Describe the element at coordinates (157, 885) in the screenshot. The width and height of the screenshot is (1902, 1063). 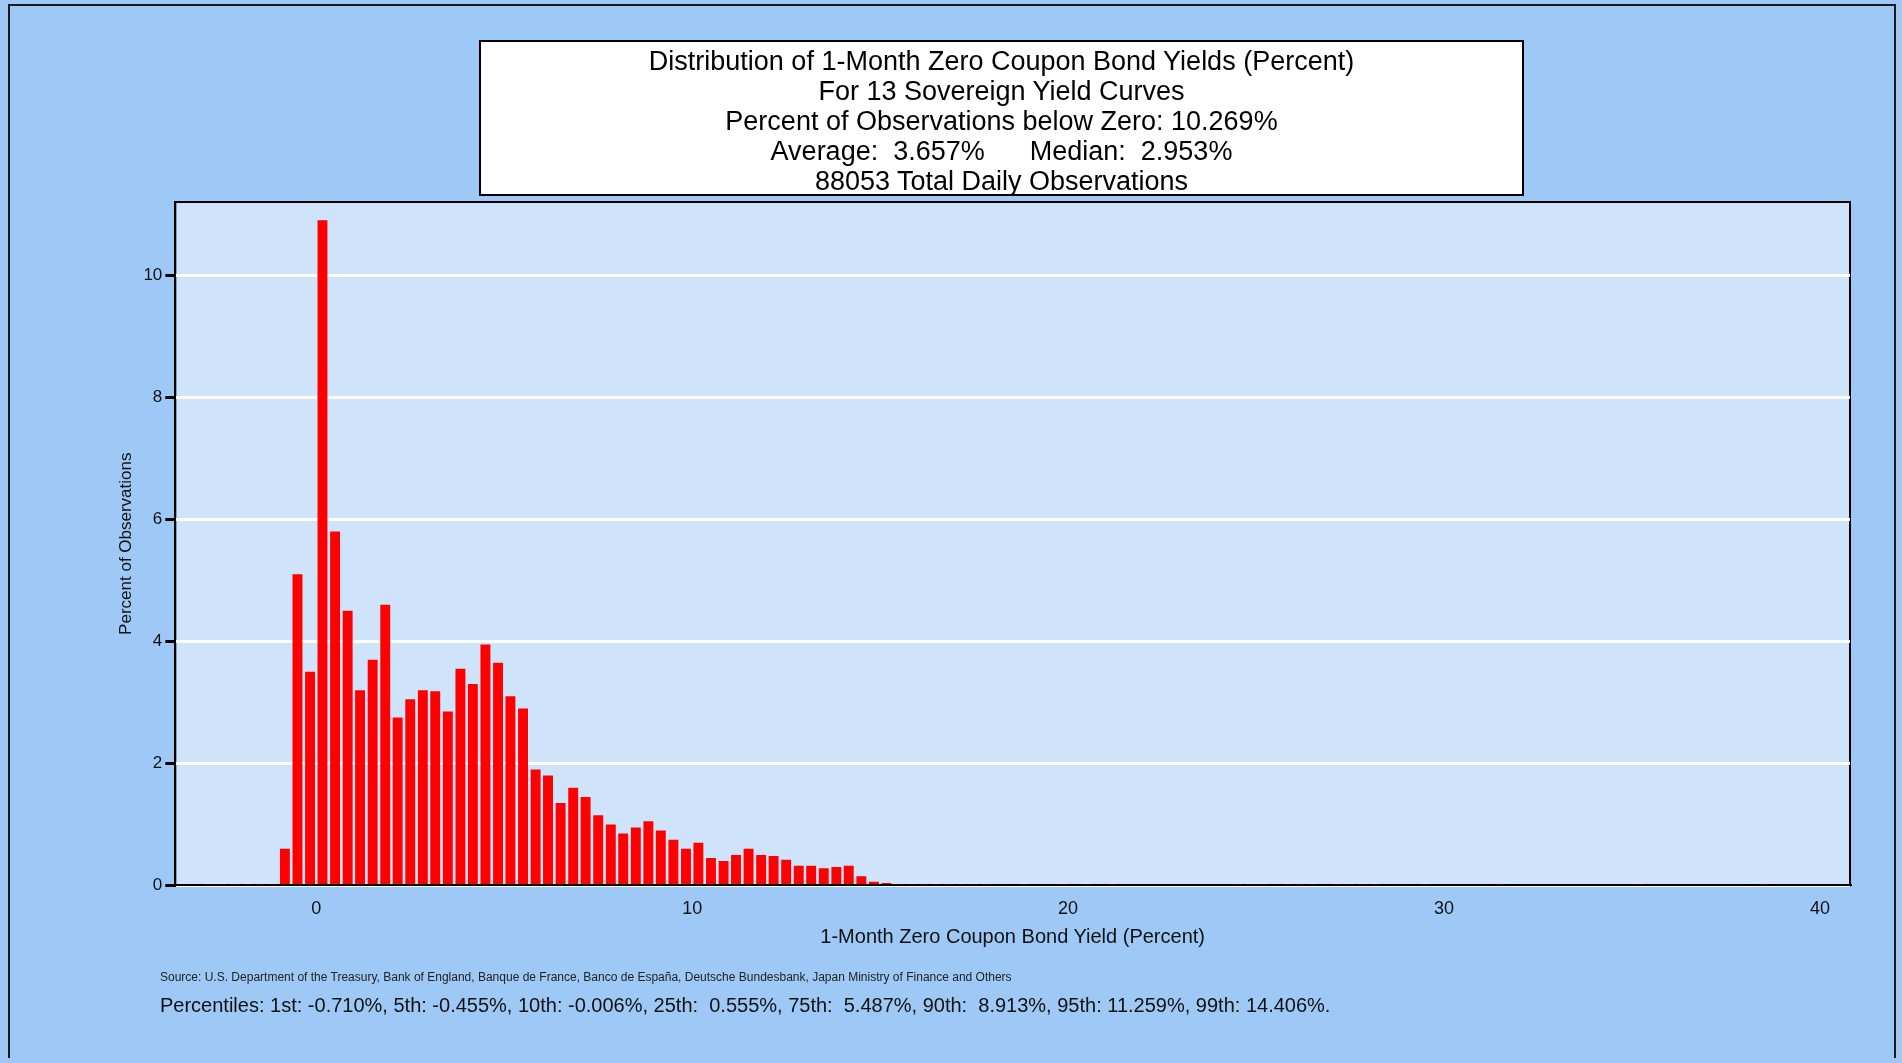
I see `y-tick-label: 0` at that location.